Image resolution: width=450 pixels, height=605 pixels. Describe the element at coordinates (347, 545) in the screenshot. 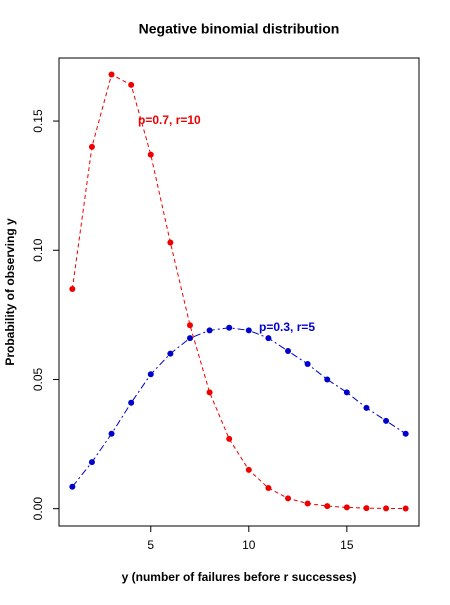

I see `x-tick-label: 15` at that location.